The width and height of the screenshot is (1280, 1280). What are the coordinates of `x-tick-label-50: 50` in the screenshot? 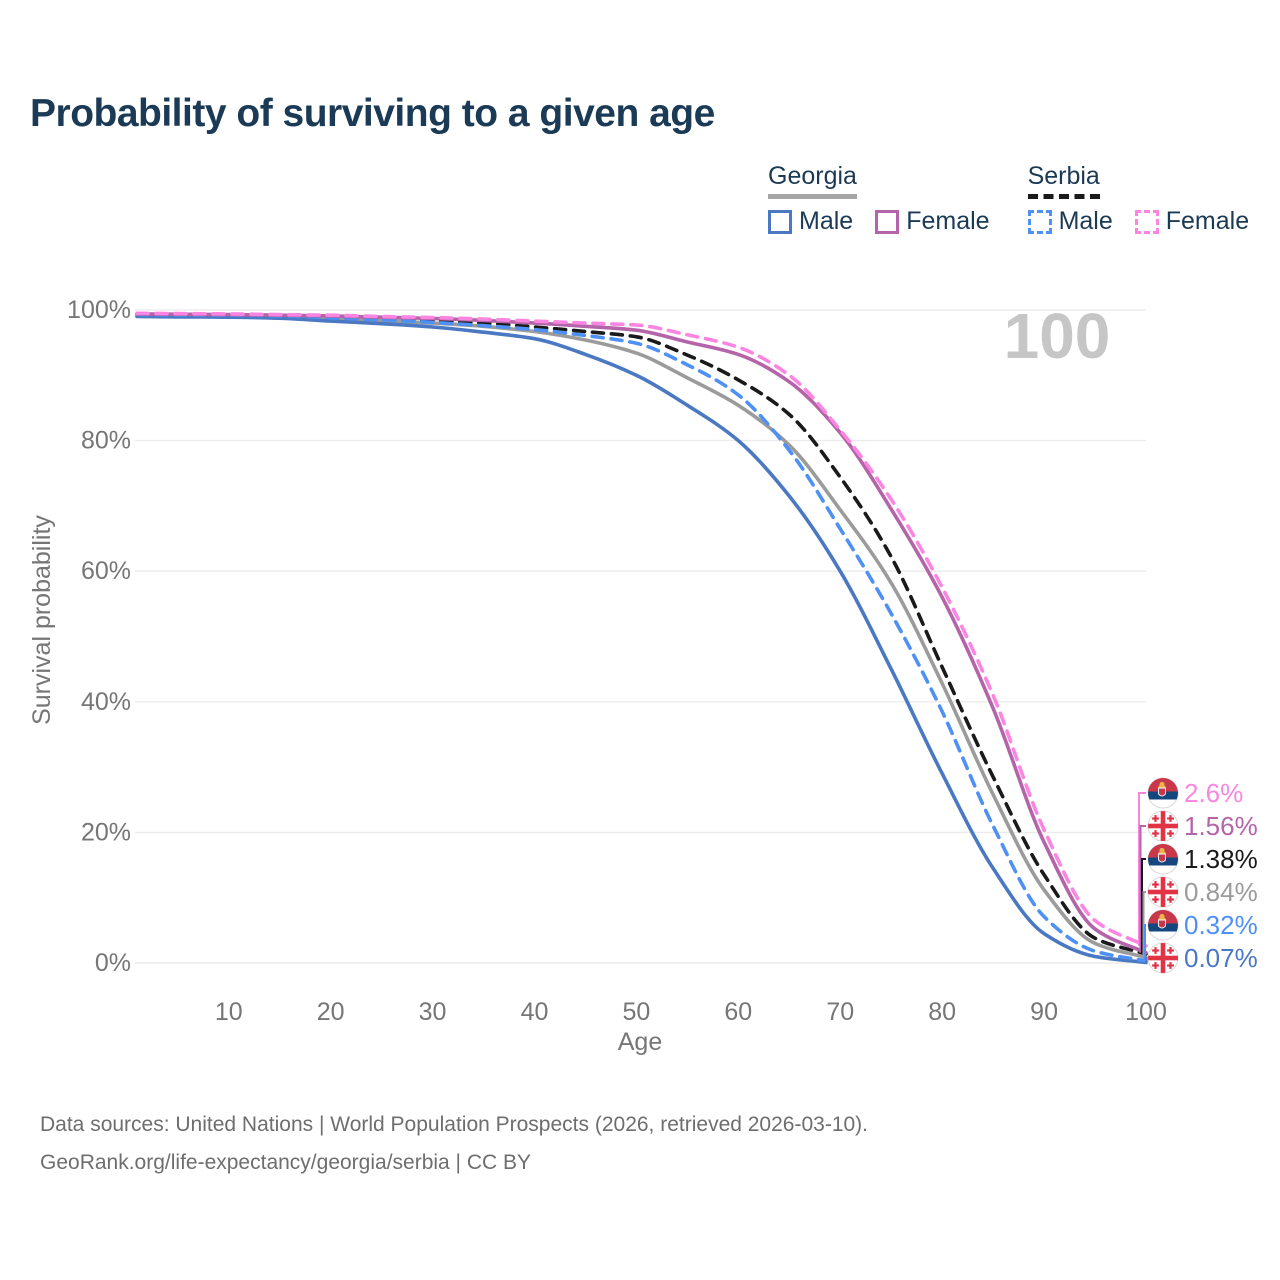 It's located at (636, 1012).